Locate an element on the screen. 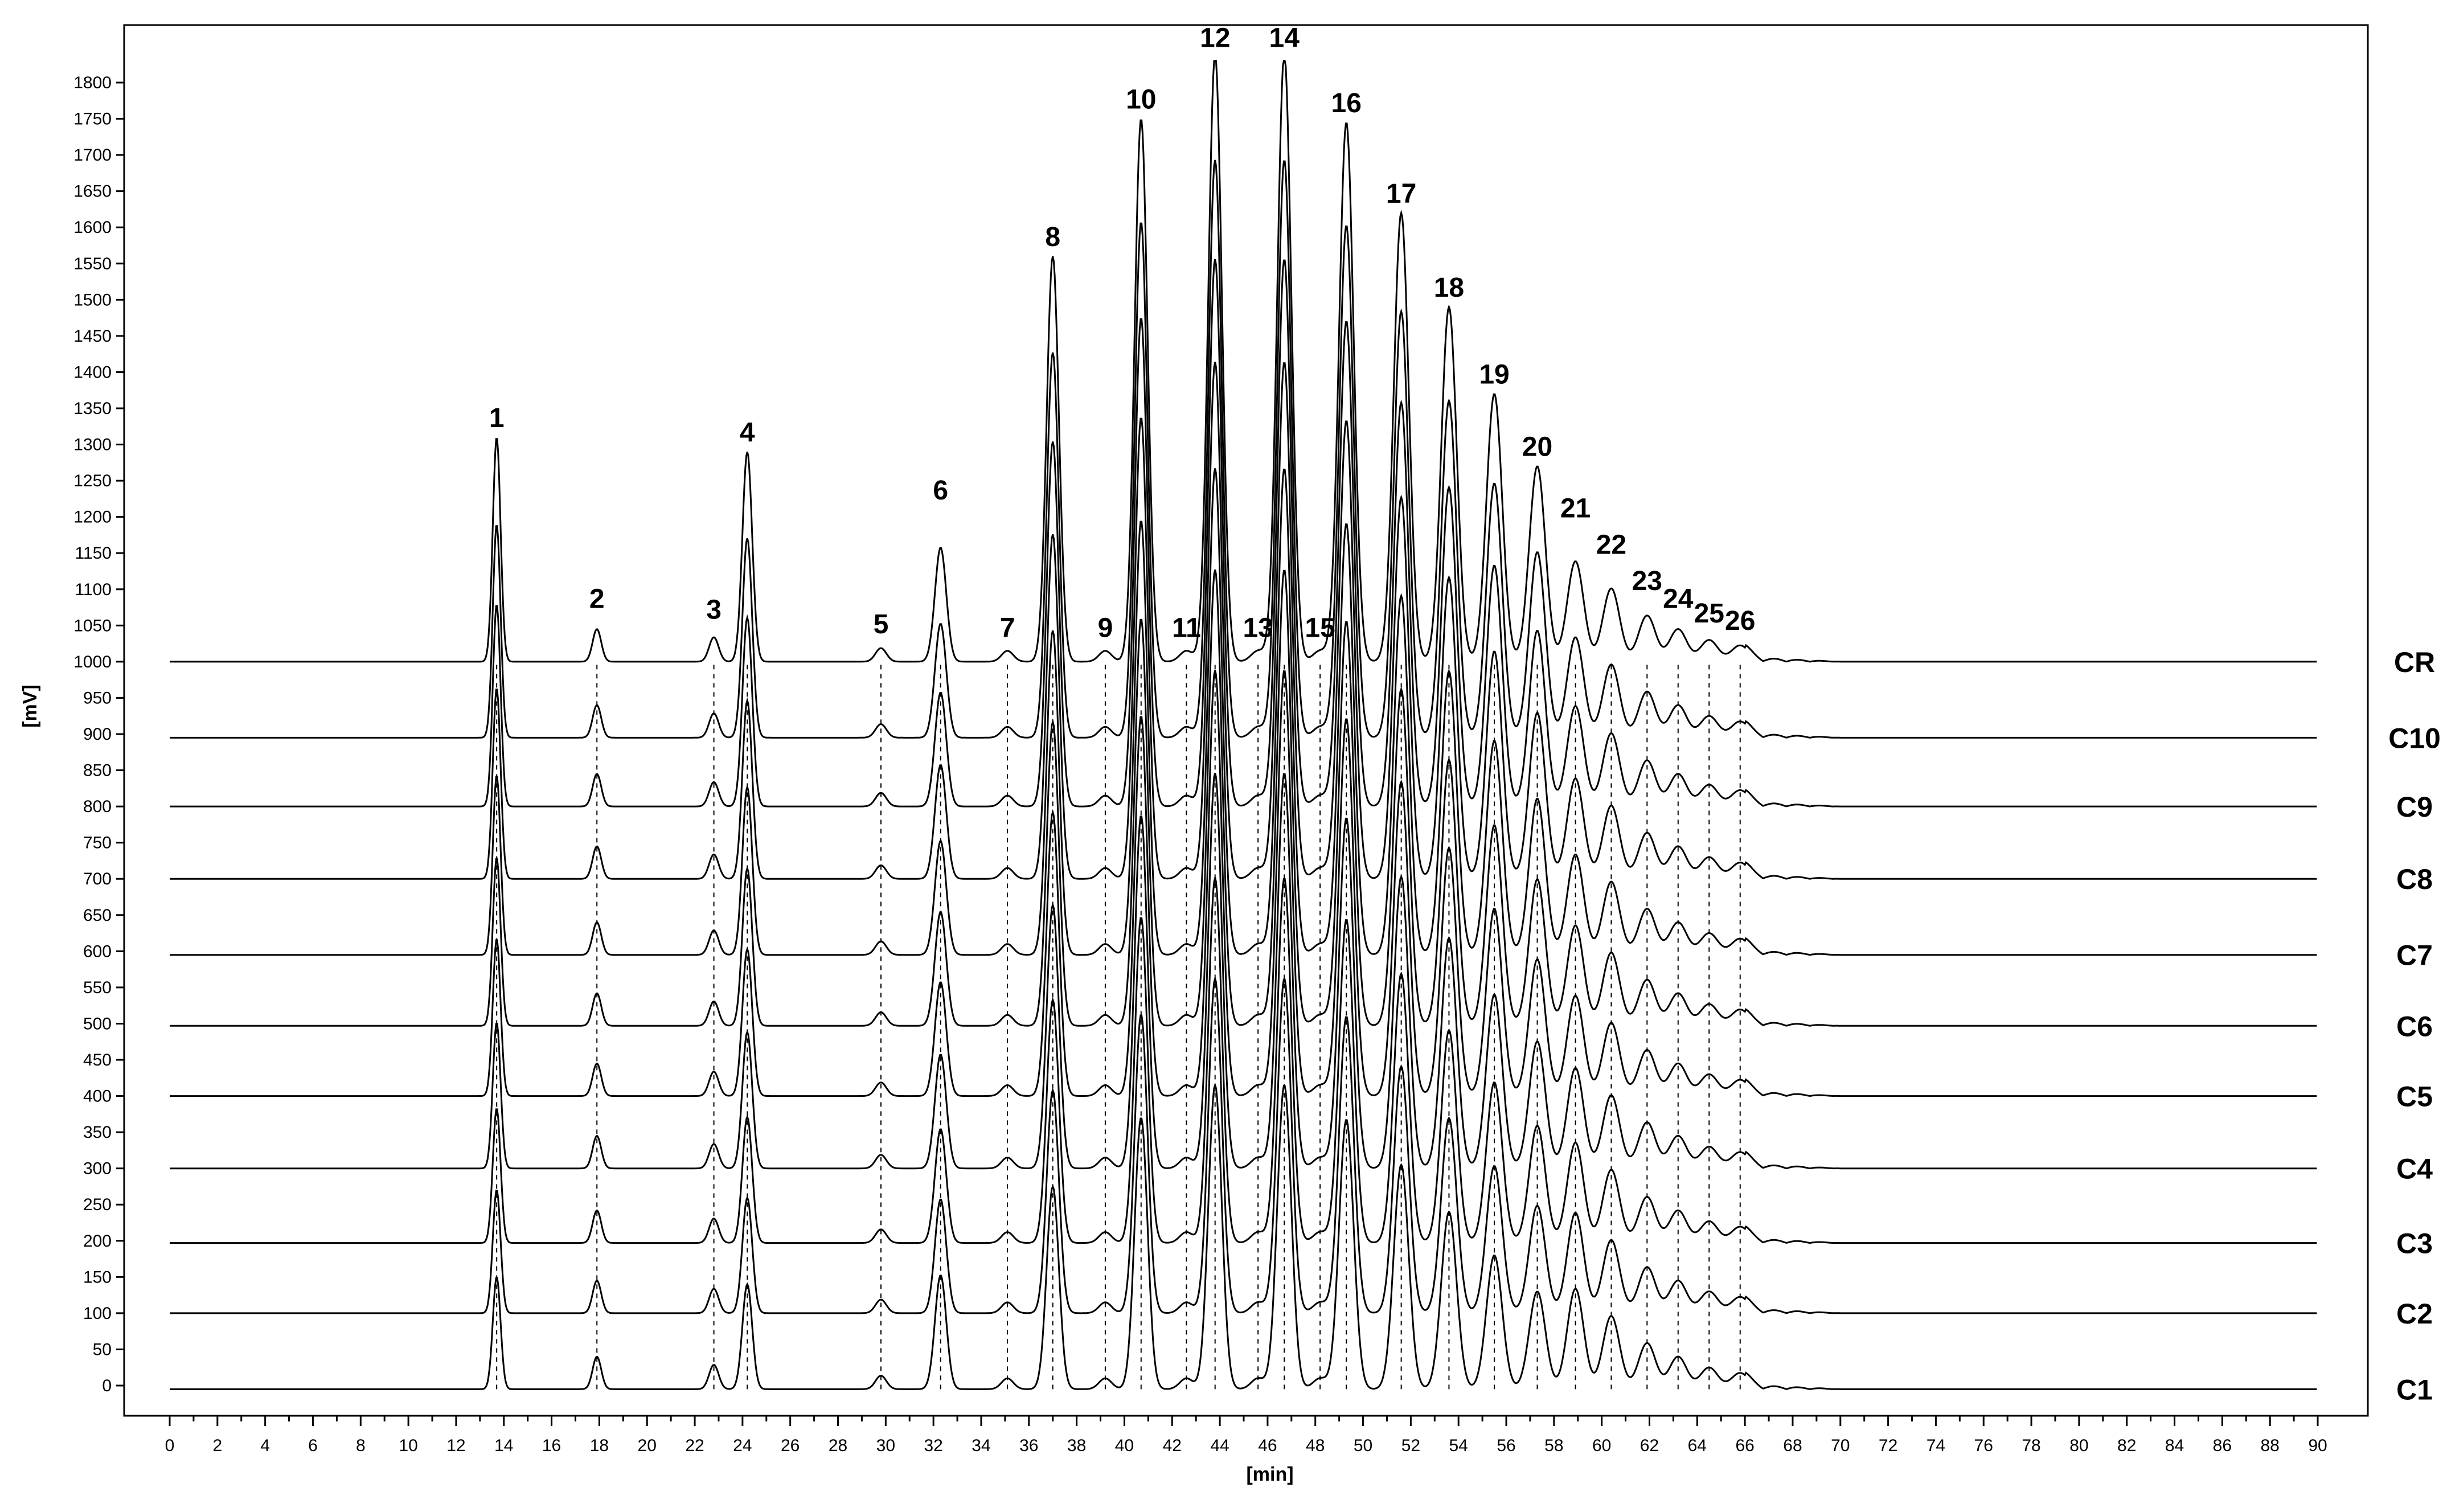 This screenshot has width=2447, height=1512. peak-label: 4 is located at coordinates (747, 432).